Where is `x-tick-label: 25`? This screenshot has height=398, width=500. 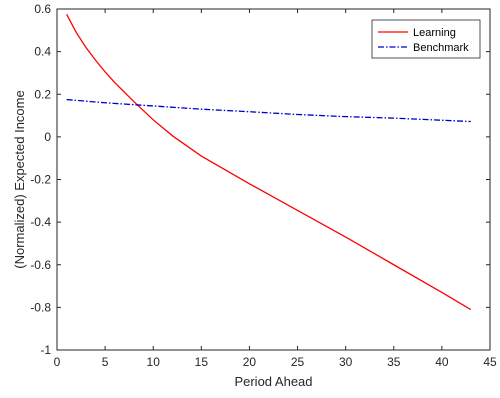 x-tick-label: 25 is located at coordinates (298, 362).